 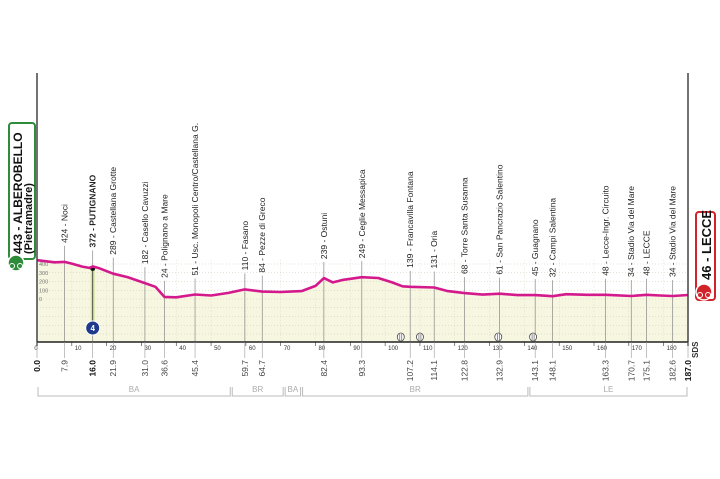 What do you see at coordinates (434, 370) in the screenshot?
I see `distance-label: 114.1` at bounding box center [434, 370].